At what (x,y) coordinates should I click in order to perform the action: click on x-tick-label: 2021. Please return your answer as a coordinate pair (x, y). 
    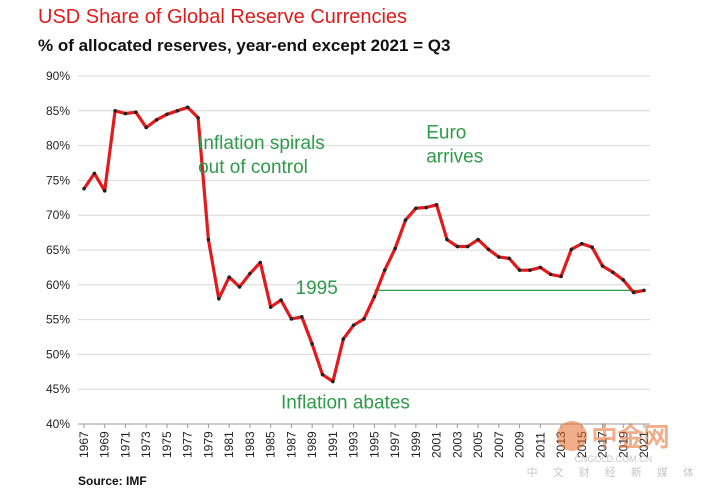
    Looking at the image, I should click on (644, 444).